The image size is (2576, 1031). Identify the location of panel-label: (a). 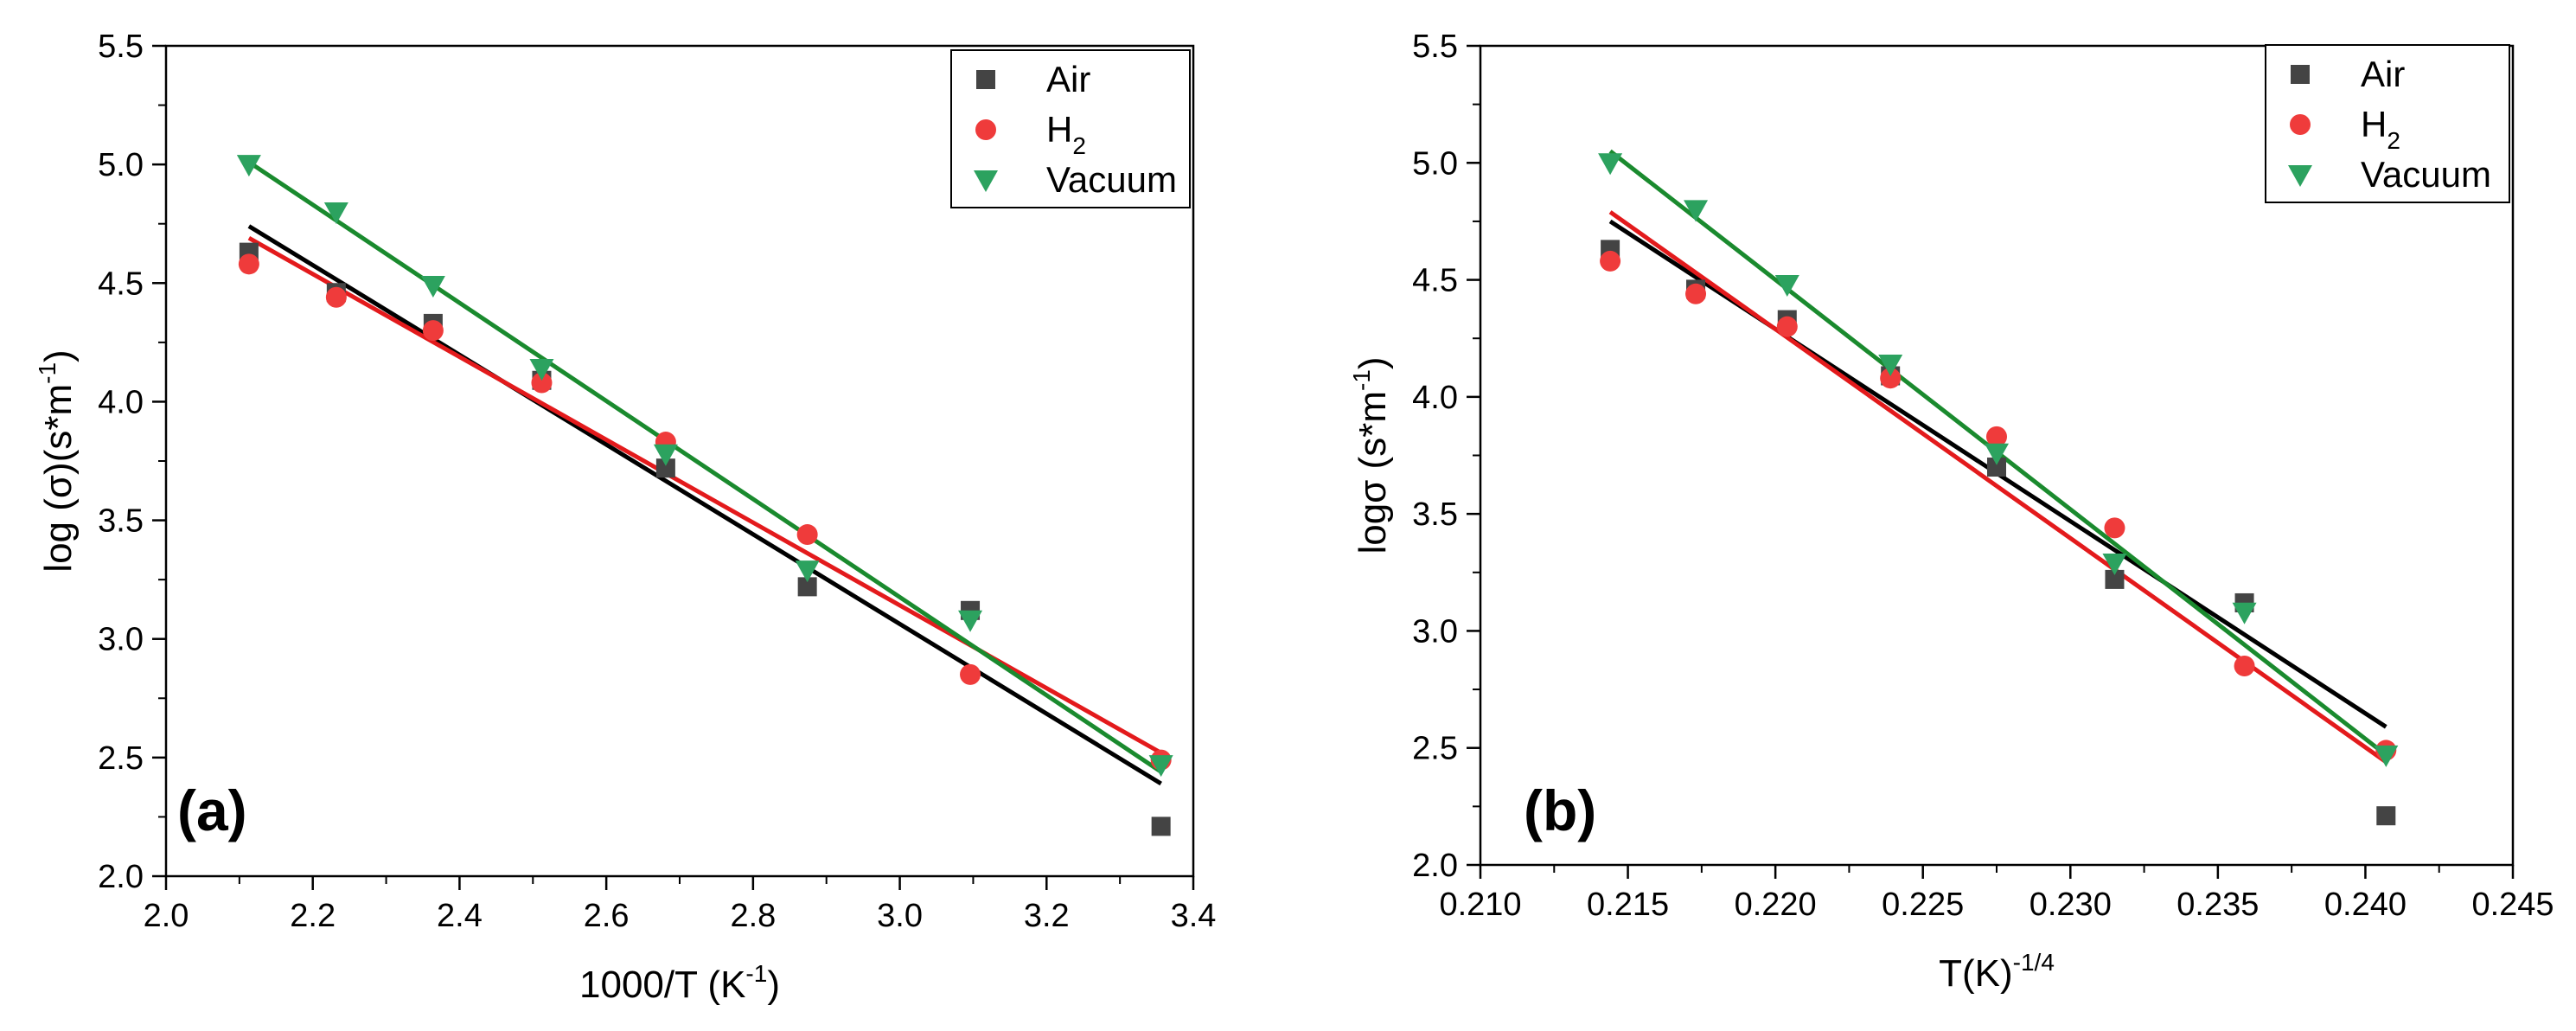
(212, 810).